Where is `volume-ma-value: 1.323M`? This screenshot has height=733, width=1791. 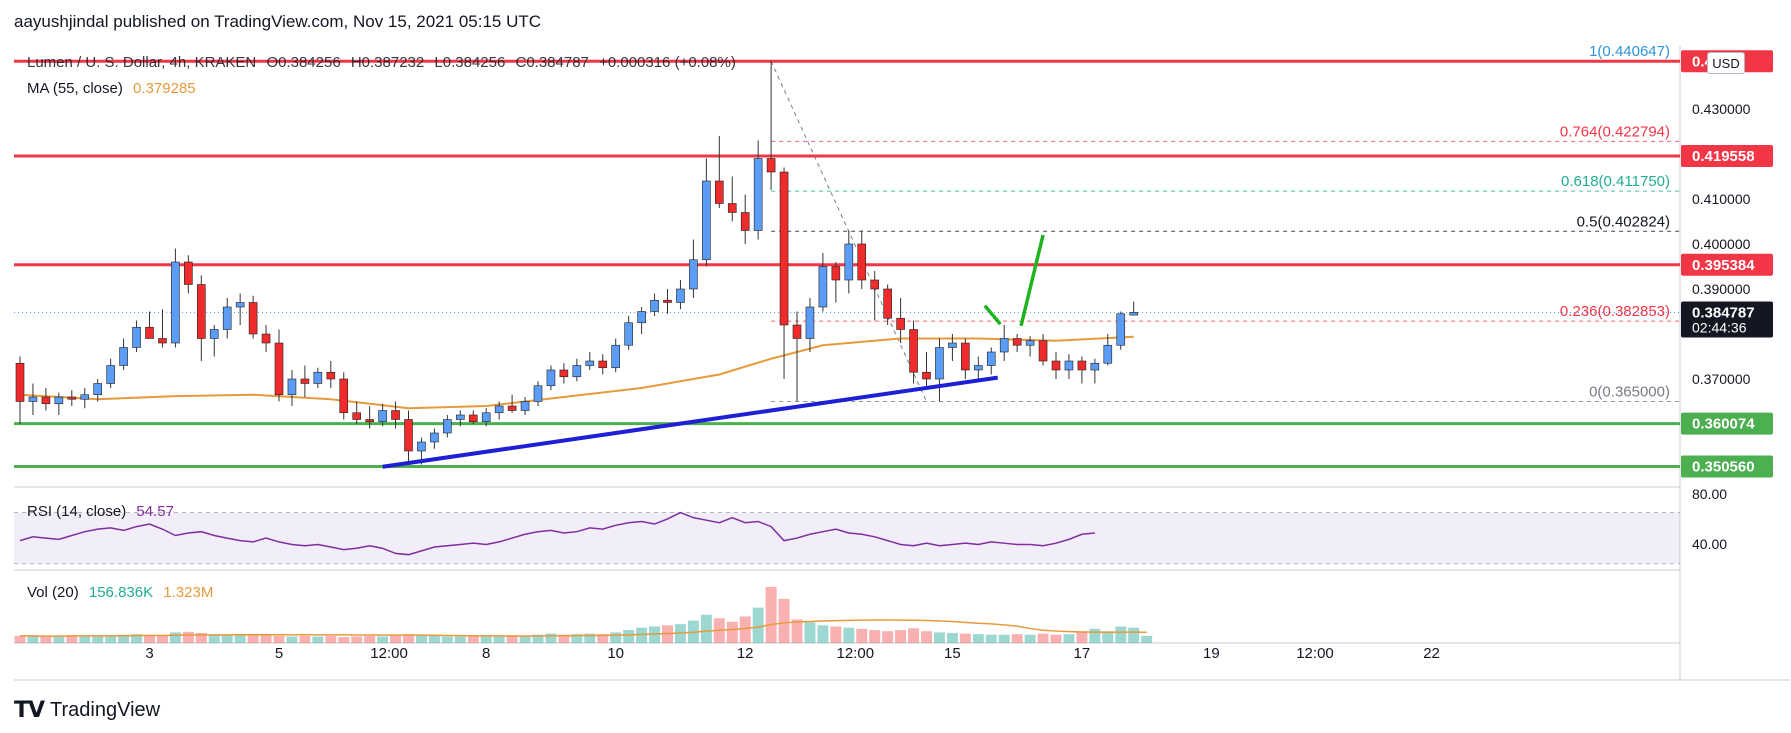
volume-ma-value: 1.323M is located at coordinates (188, 592).